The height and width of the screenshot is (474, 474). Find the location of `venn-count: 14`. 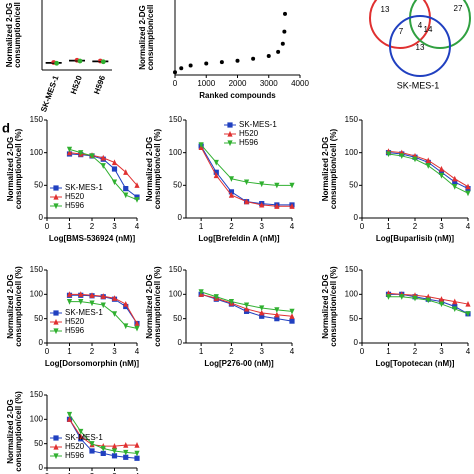

venn-count: 14 is located at coordinates (428, 29).